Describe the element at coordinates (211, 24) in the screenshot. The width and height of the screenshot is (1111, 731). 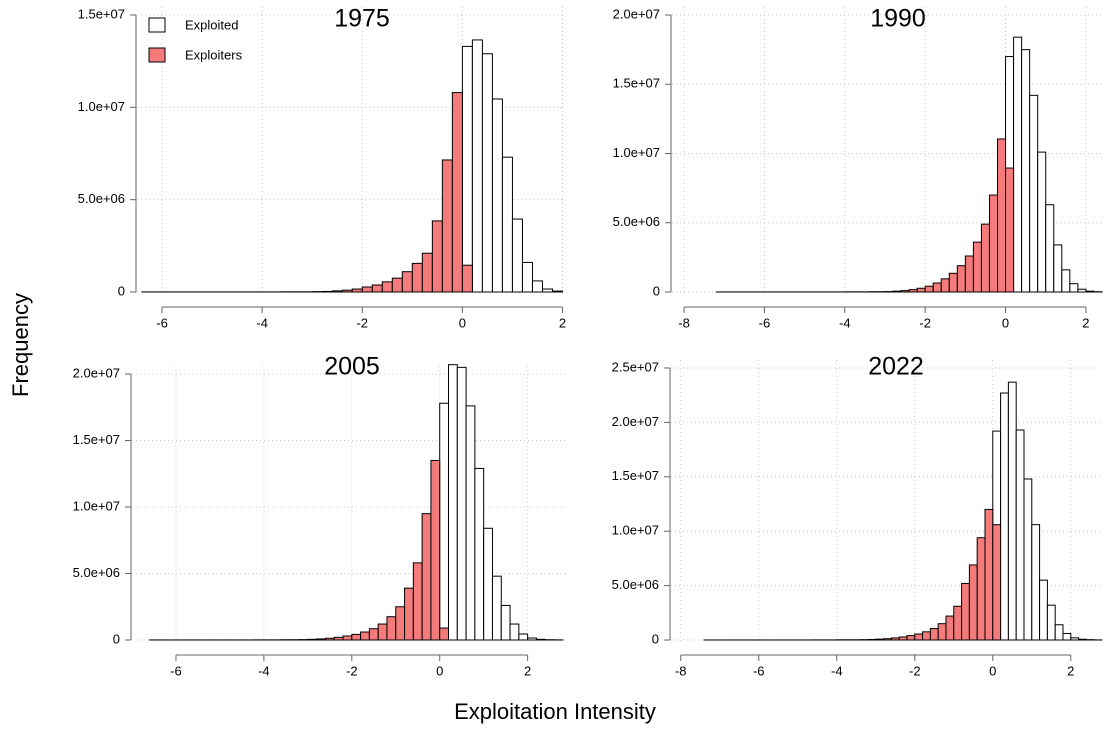
I see `legend-label: Exploited` at that location.